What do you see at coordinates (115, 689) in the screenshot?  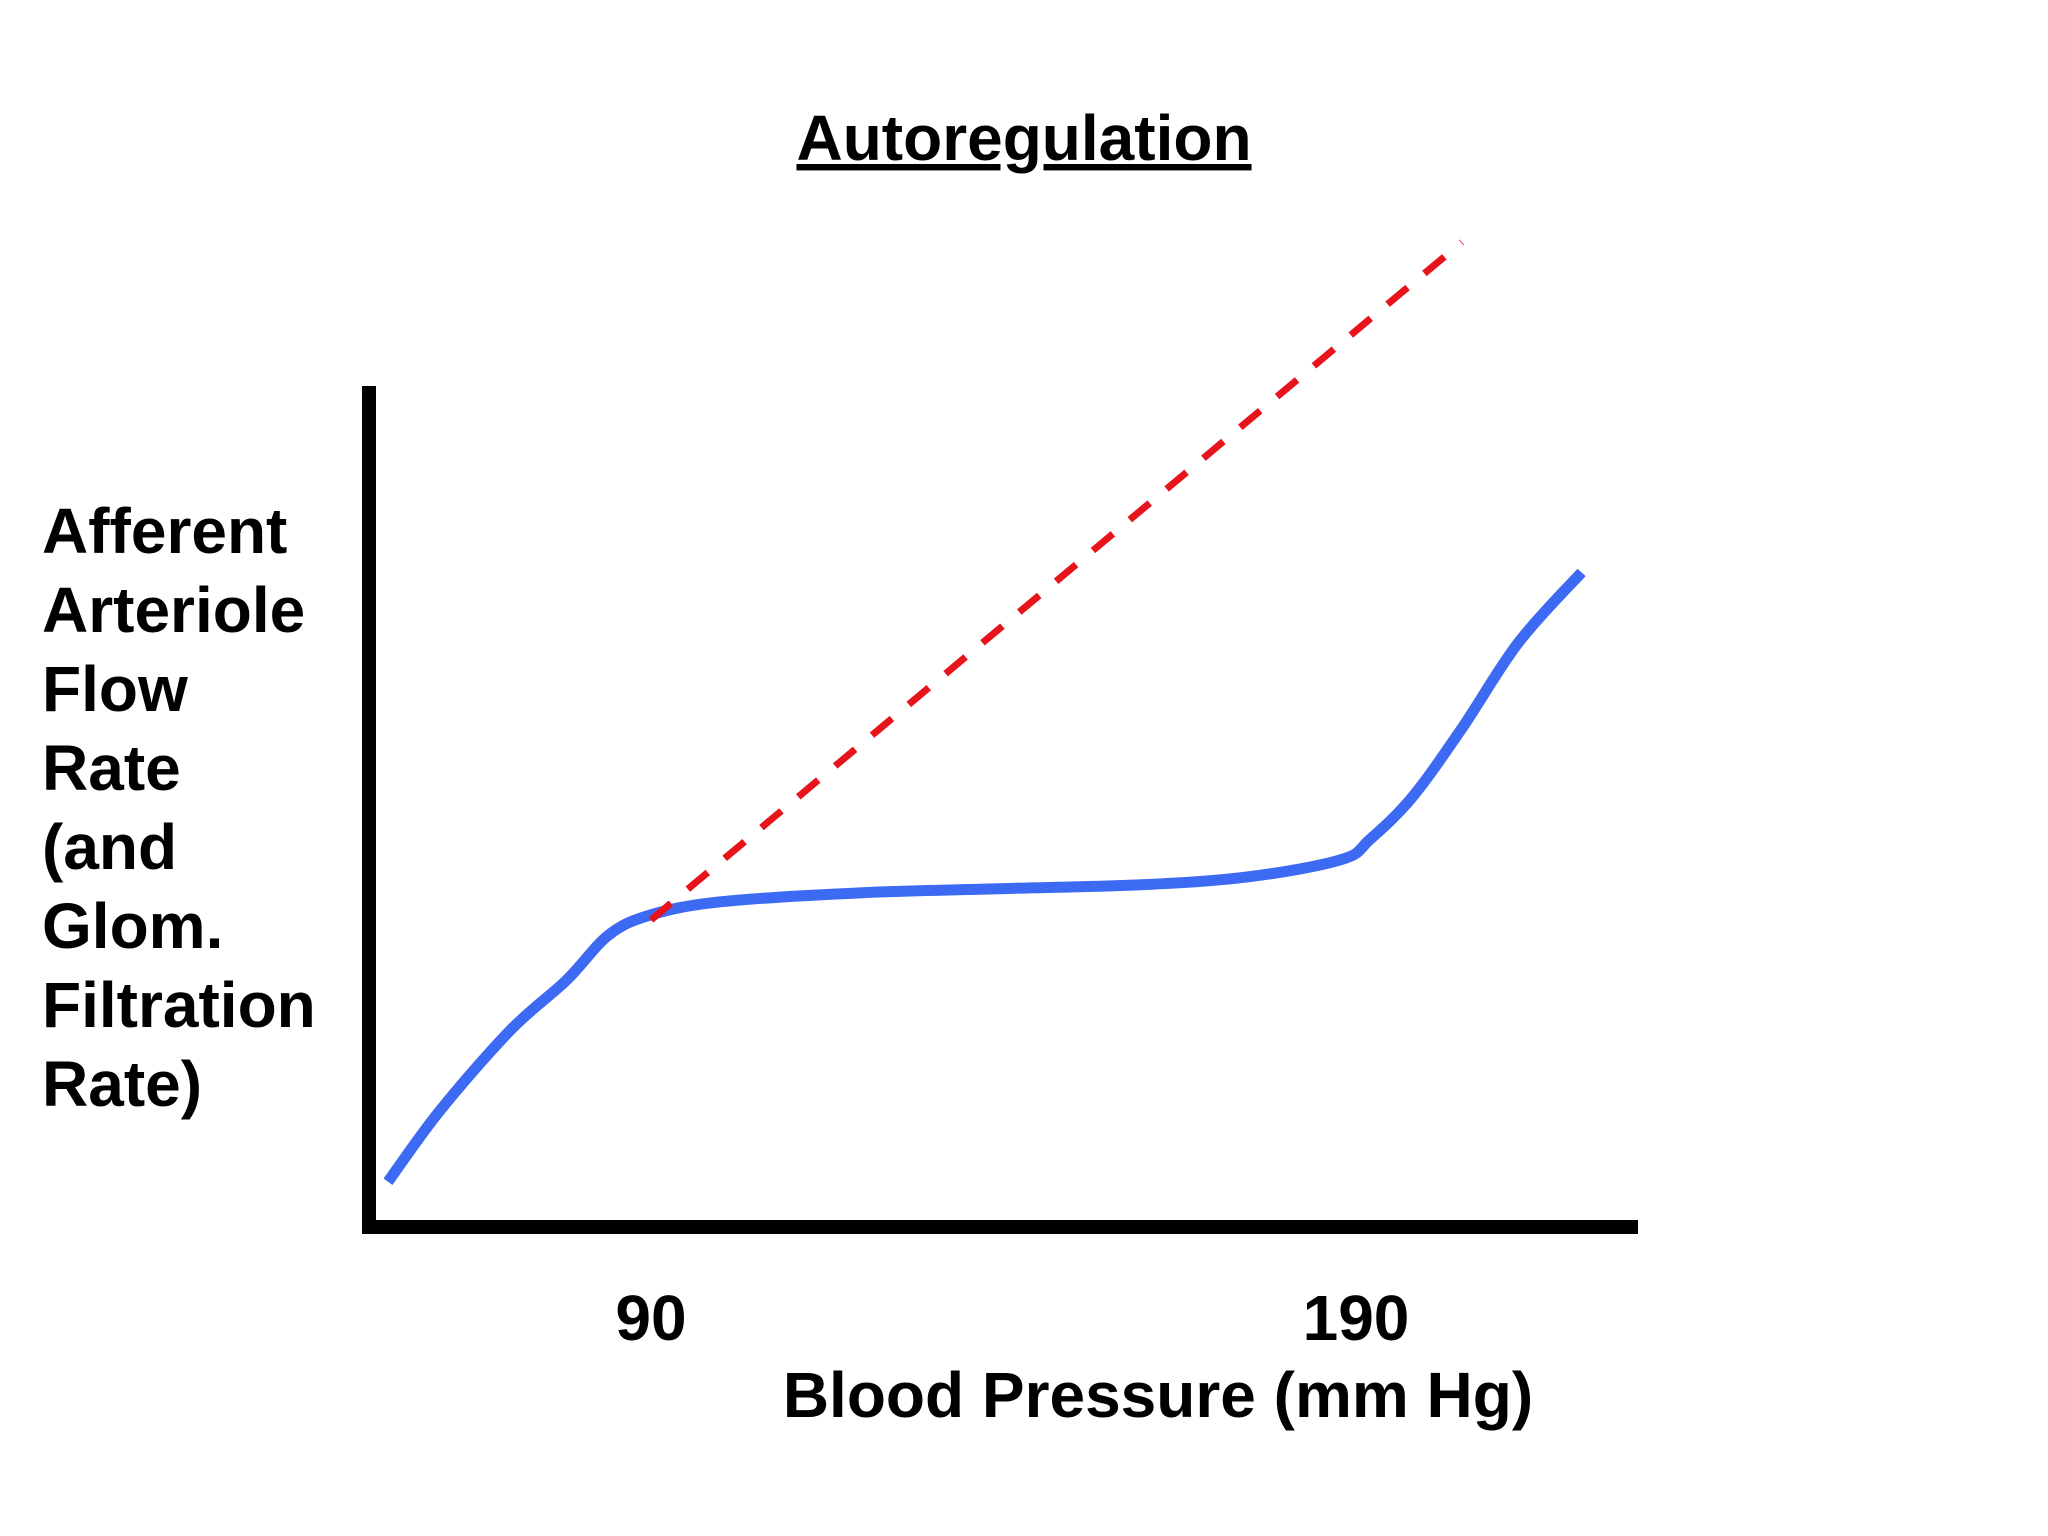 I see `y-axis-label-line: Flow` at bounding box center [115, 689].